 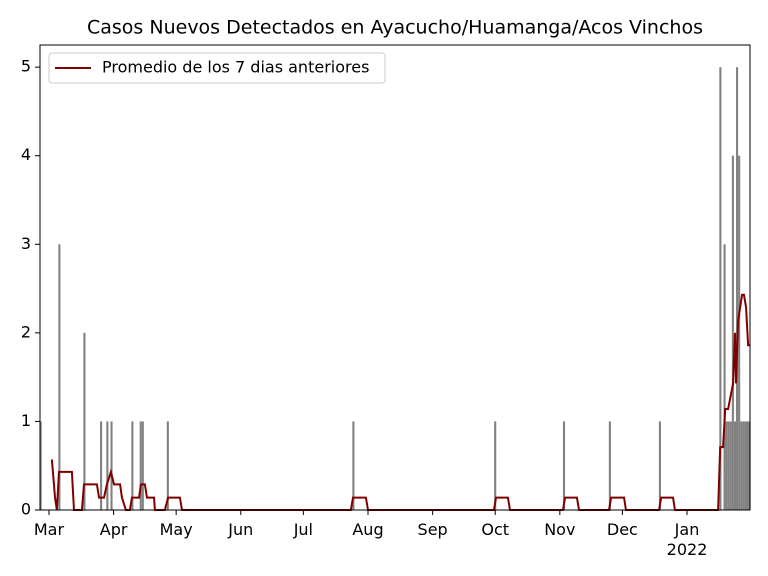 What do you see at coordinates (113, 529) in the screenshot?
I see `x-tick-label: Apr` at bounding box center [113, 529].